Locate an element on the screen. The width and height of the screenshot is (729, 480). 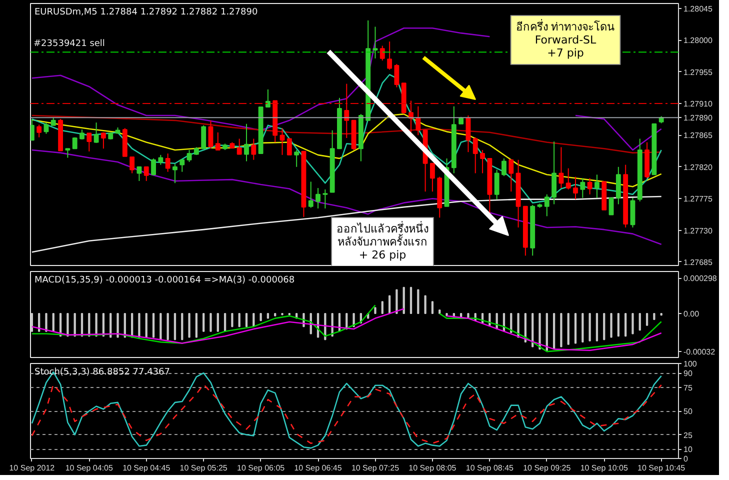
y-tick-label: 1.27890 is located at coordinates (698, 118).